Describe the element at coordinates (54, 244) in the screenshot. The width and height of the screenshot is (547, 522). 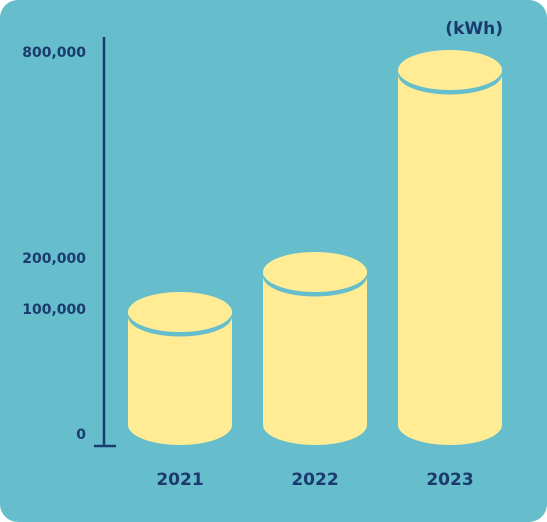
I see `y-tick-labels: 0 100,000 200,000 800,000` at that location.